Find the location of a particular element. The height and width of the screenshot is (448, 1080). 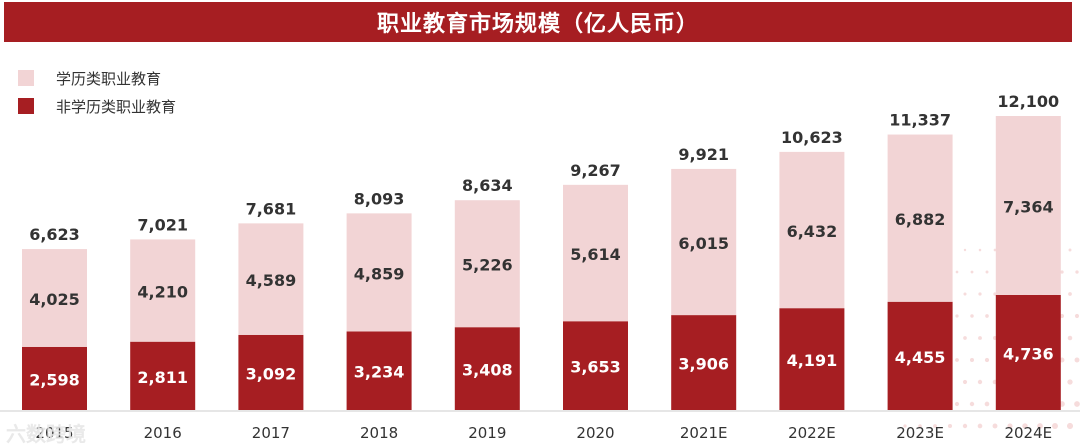

x-tick-label: 2015 is located at coordinates (54, 433).